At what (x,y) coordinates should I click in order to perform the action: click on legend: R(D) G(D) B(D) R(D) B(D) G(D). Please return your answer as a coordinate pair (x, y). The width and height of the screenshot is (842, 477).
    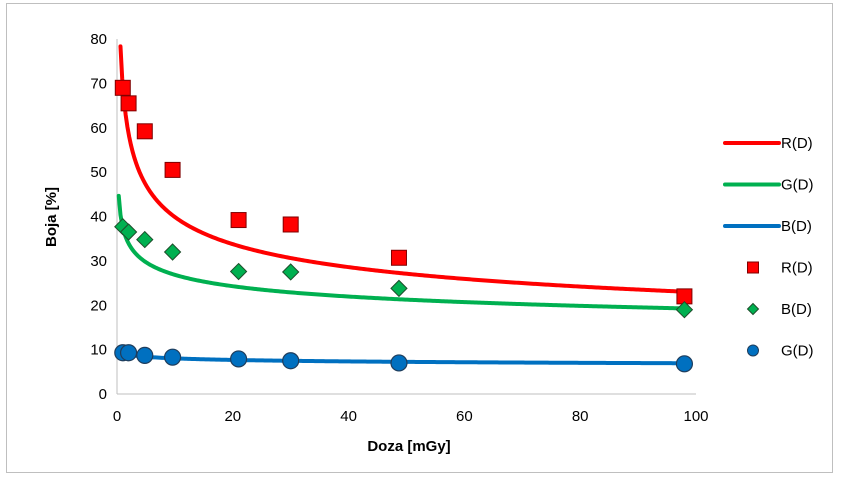
    Looking at the image, I should click on (768, 247).